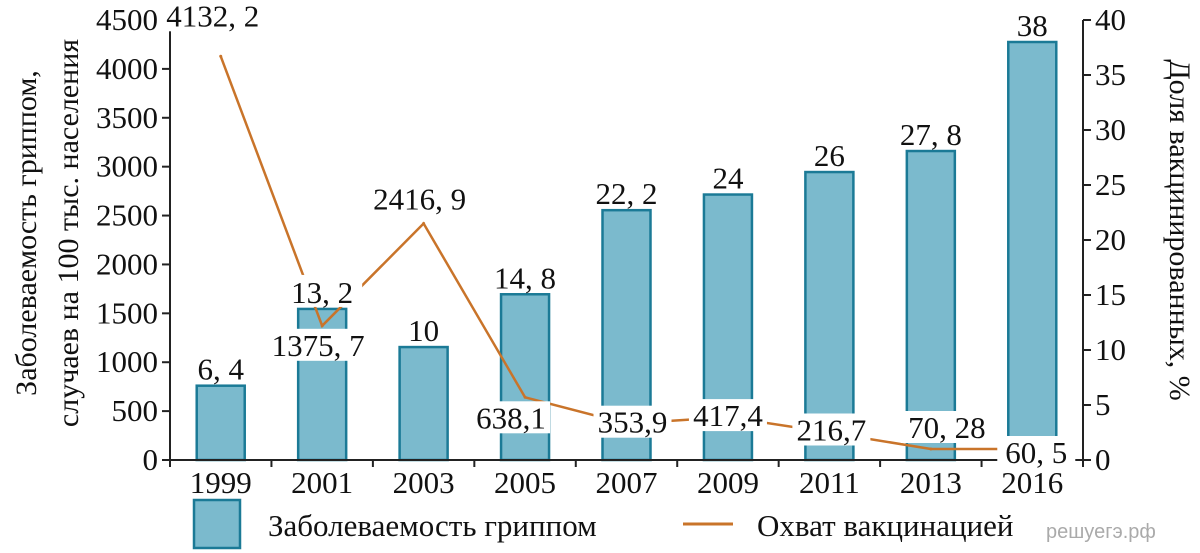 This screenshot has width=1200, height=553. Describe the element at coordinates (1110, 74) in the screenshot. I see `y-right-tick-label: 35` at that location.